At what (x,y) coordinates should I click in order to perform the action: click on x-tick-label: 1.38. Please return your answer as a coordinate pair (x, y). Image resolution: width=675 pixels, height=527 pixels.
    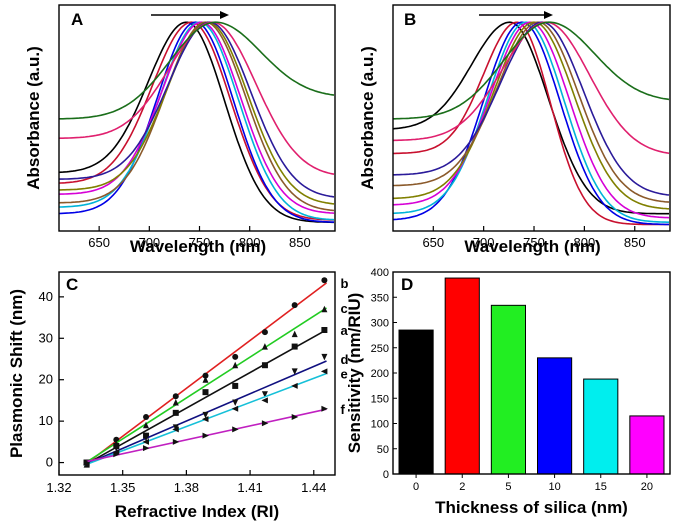
    Looking at the image, I should click on (186, 487).